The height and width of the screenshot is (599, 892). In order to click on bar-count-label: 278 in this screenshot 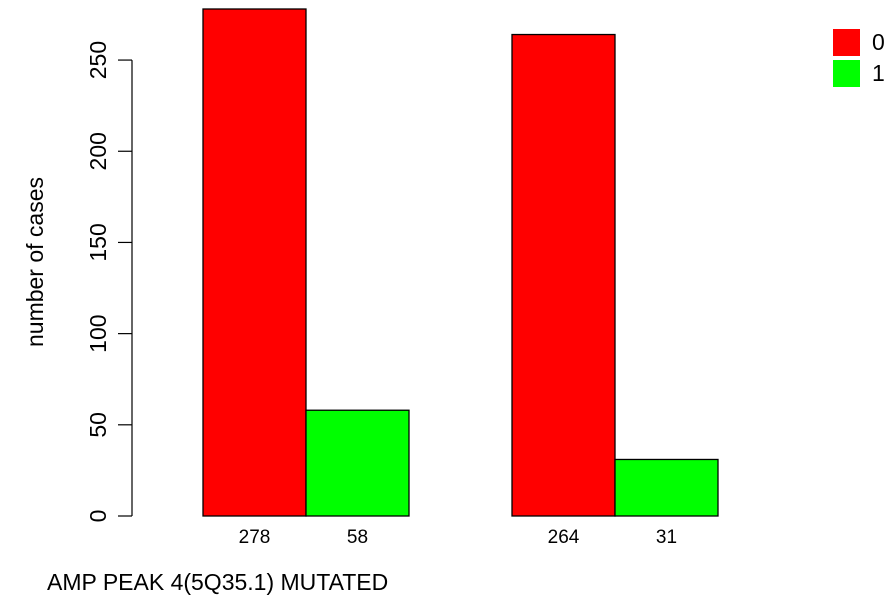, I will do `click(255, 537)`.